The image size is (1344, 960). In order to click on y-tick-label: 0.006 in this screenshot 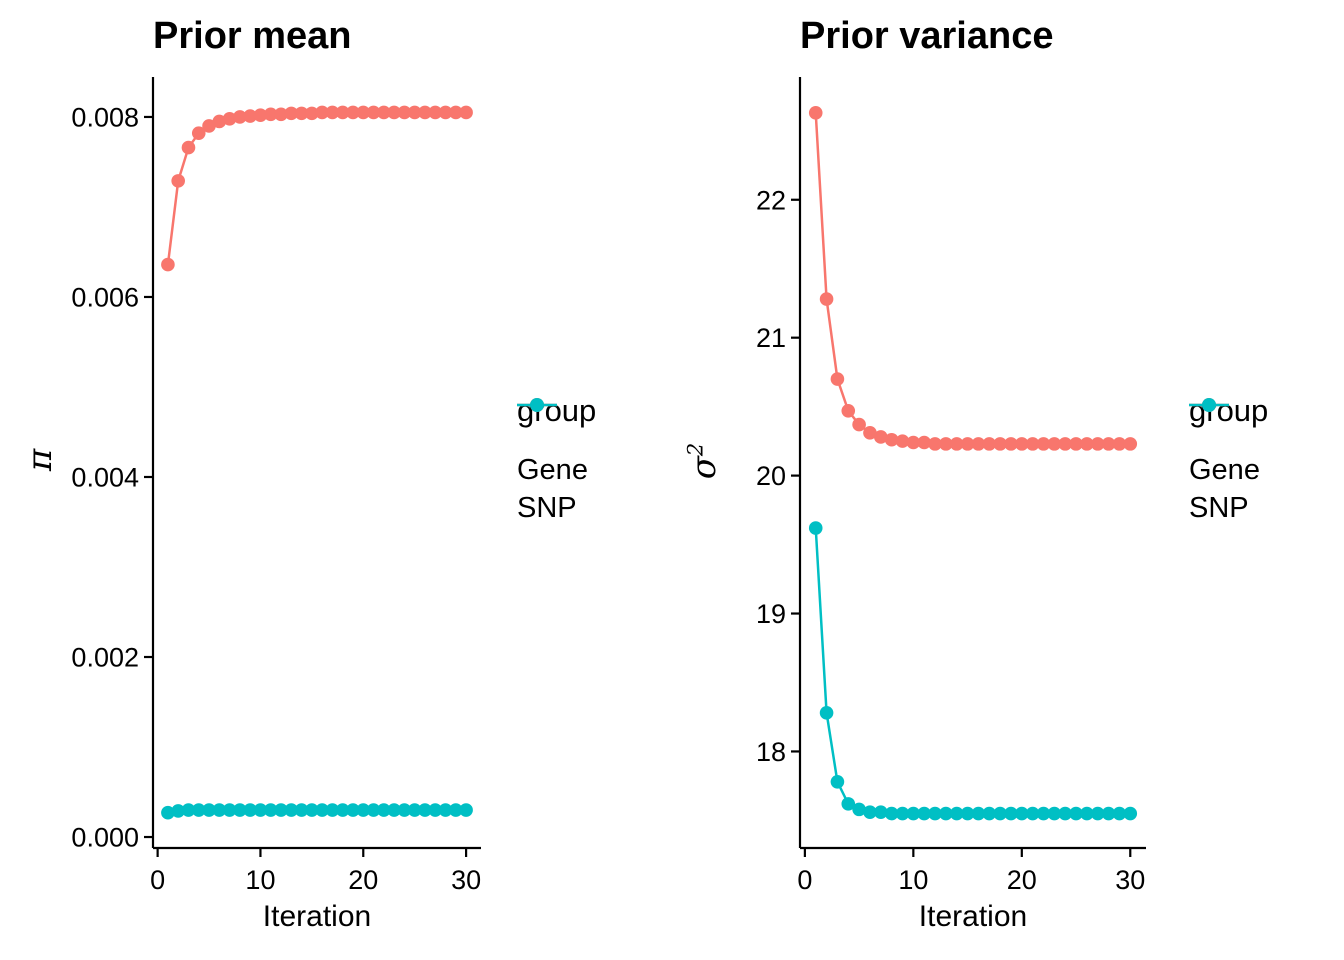, I will do `click(105, 297)`.